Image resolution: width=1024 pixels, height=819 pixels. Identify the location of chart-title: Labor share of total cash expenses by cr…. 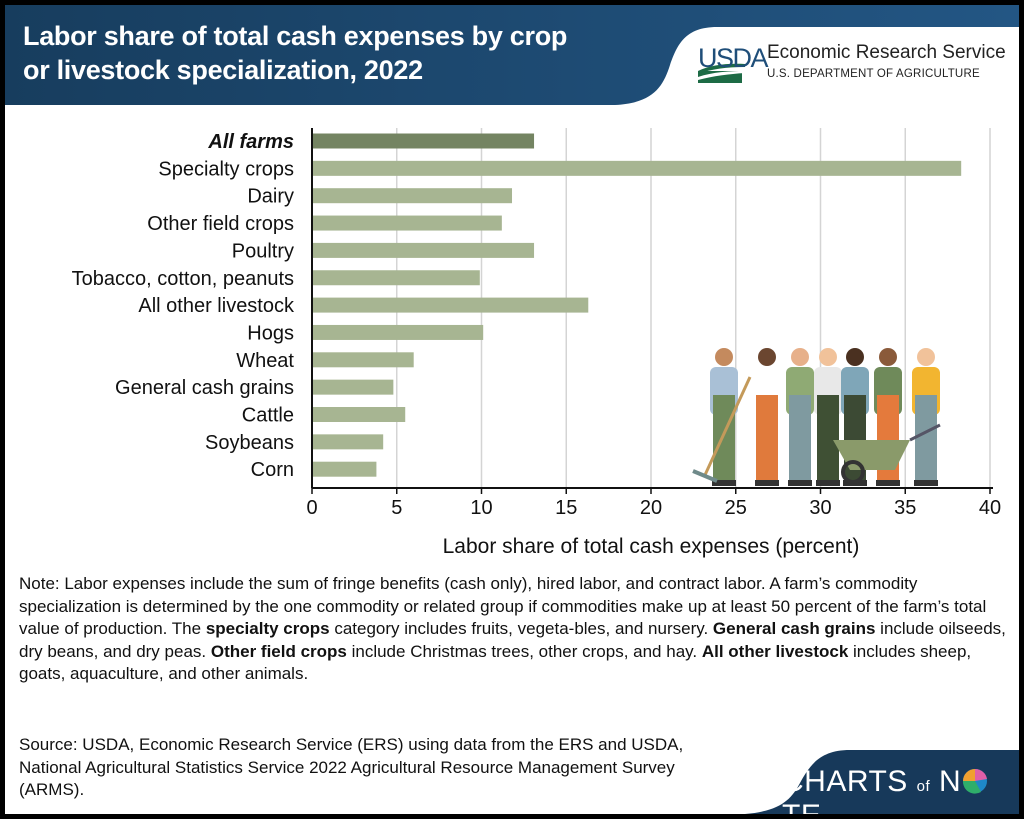
(295, 53).